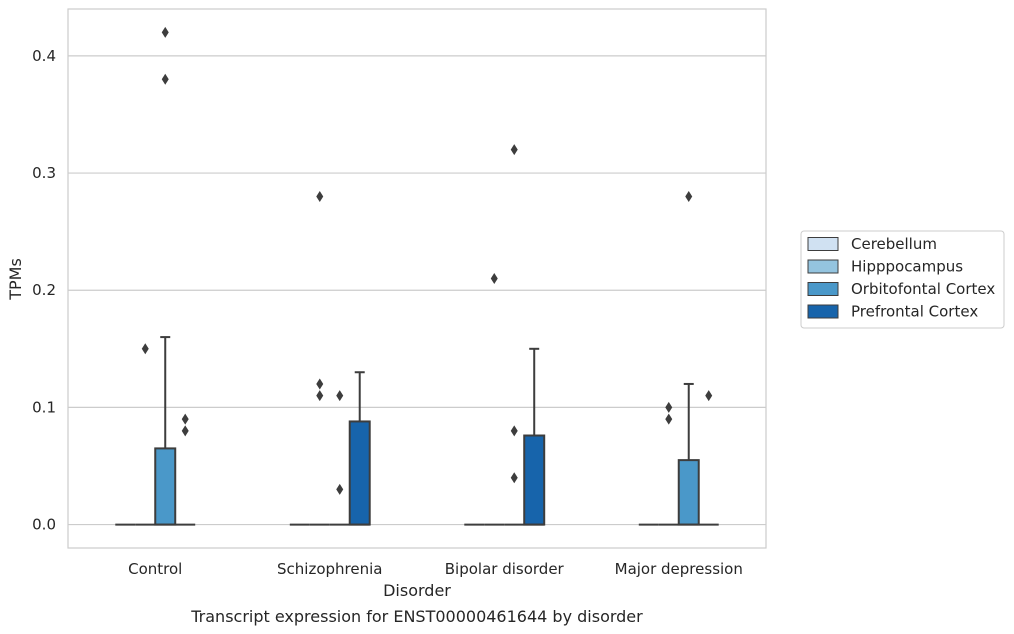 This screenshot has width=1014, height=634. Describe the element at coordinates (44, 56) in the screenshot. I see `y-tick-label: 0.4` at that location.